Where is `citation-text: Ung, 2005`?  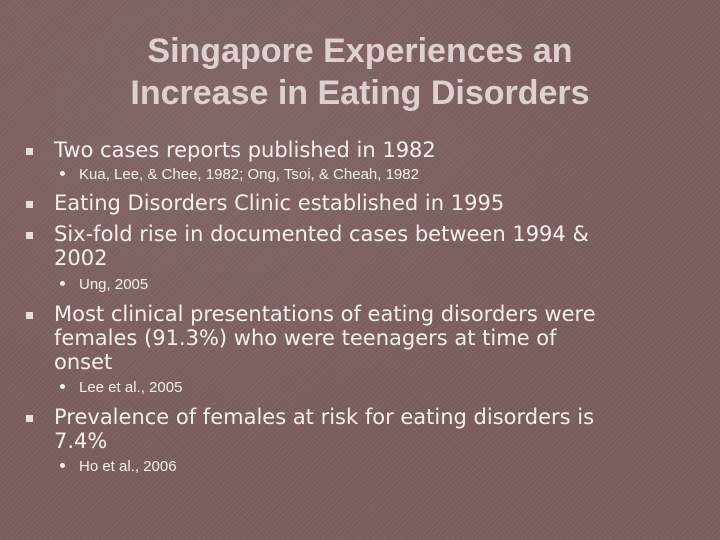
citation-text: Ung, 2005 is located at coordinates (114, 284).